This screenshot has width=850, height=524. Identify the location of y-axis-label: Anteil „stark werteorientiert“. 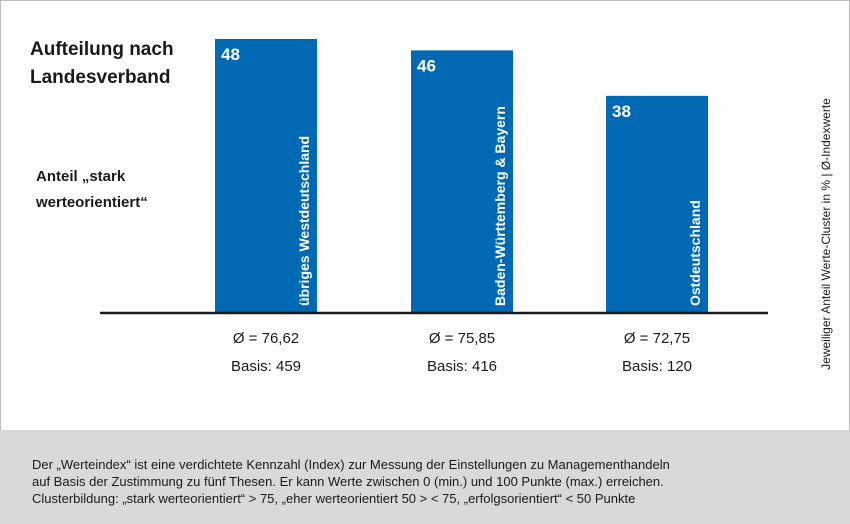
(92, 189).